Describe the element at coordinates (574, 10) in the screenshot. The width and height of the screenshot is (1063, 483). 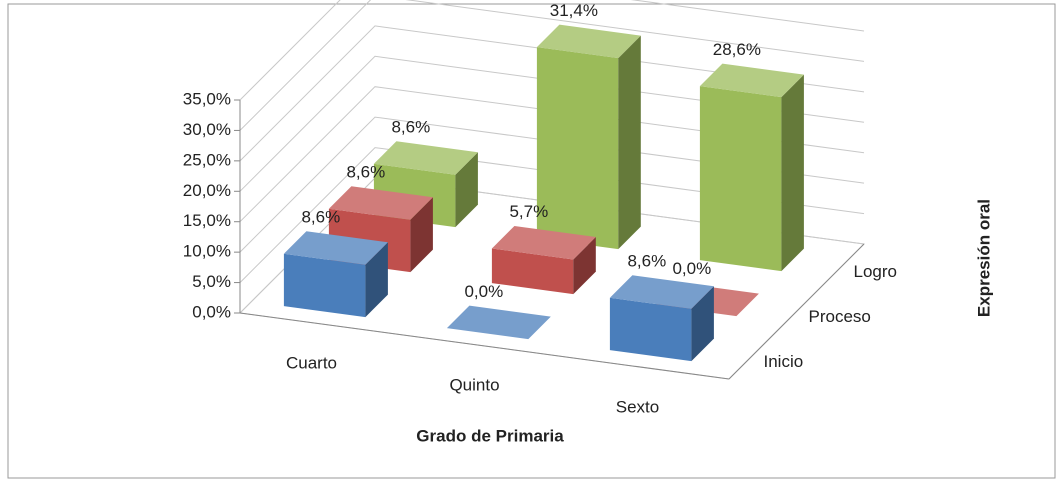
I see `data-label: 31,4%` at that location.